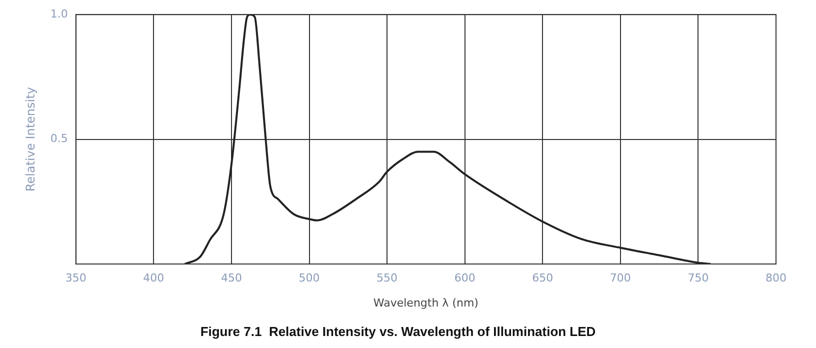 The height and width of the screenshot is (348, 816). I want to click on x-tick-label: 550, so click(387, 277).